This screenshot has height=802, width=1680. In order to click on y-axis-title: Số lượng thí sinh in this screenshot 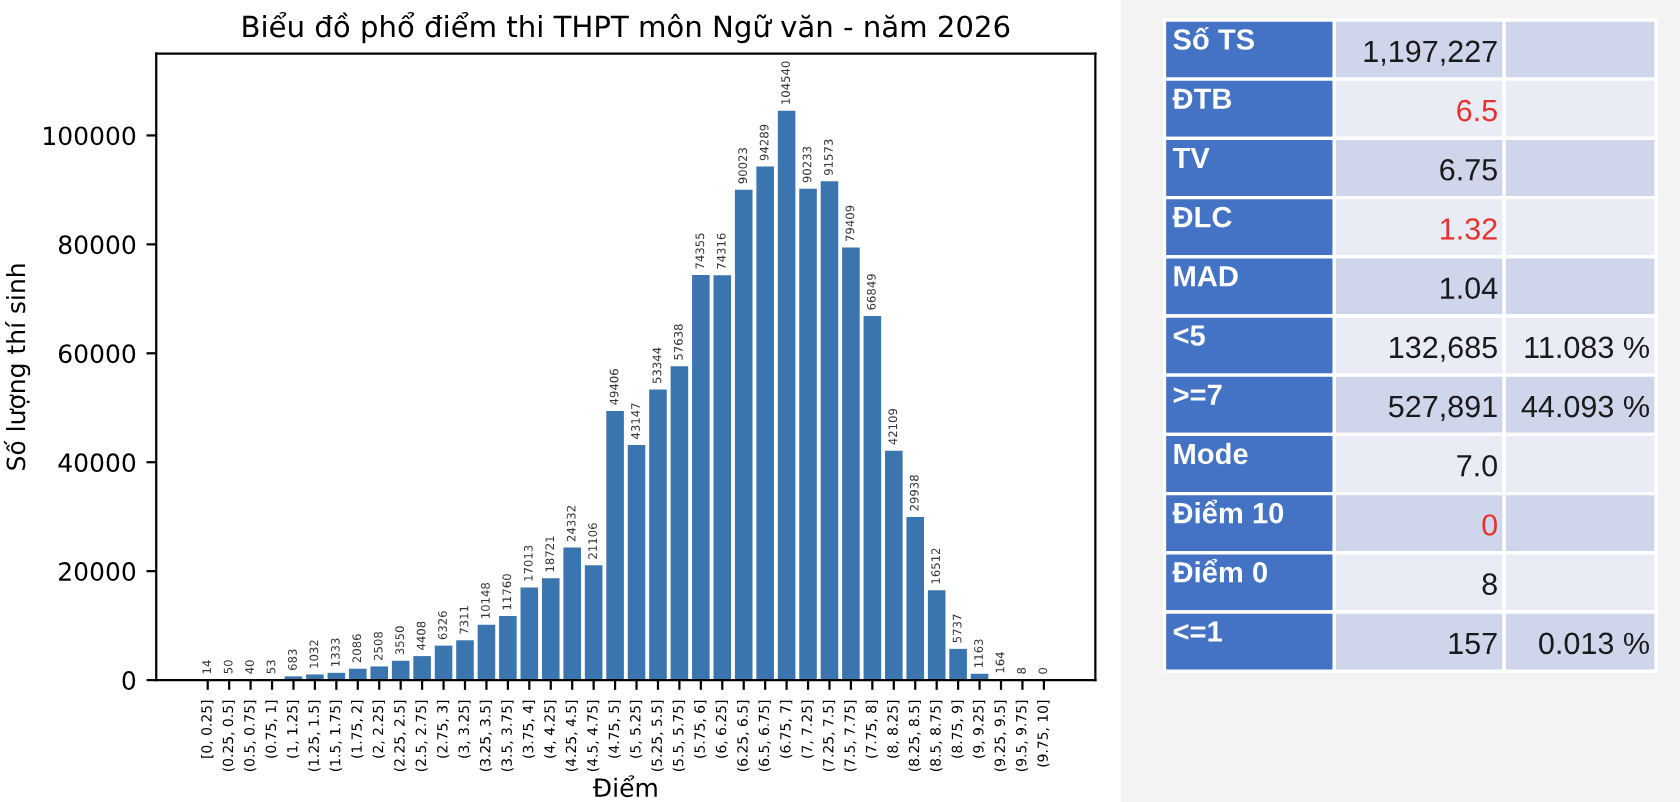, I will do `click(17, 367)`.